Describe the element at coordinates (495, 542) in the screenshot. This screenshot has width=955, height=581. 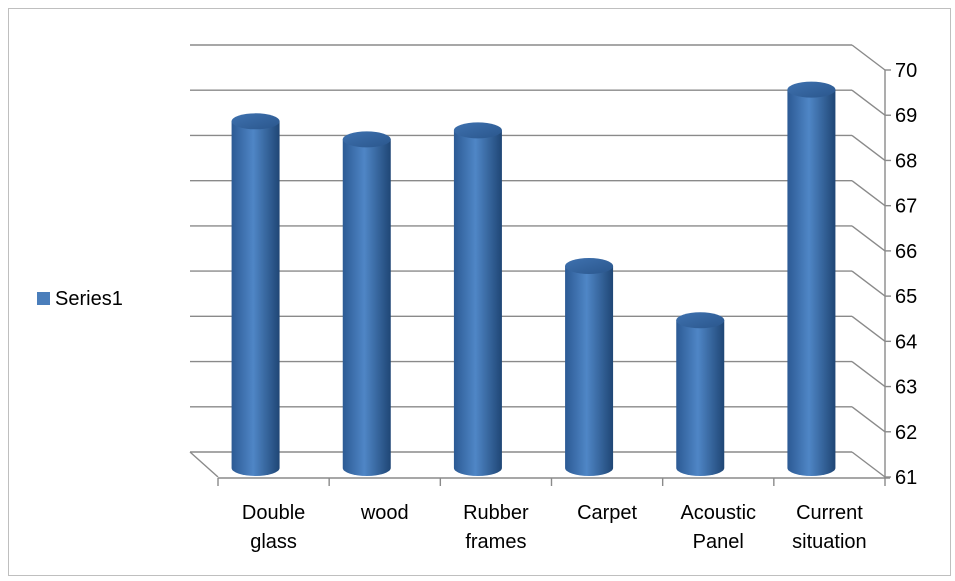
I see `x-tick-label-line: frames` at that location.